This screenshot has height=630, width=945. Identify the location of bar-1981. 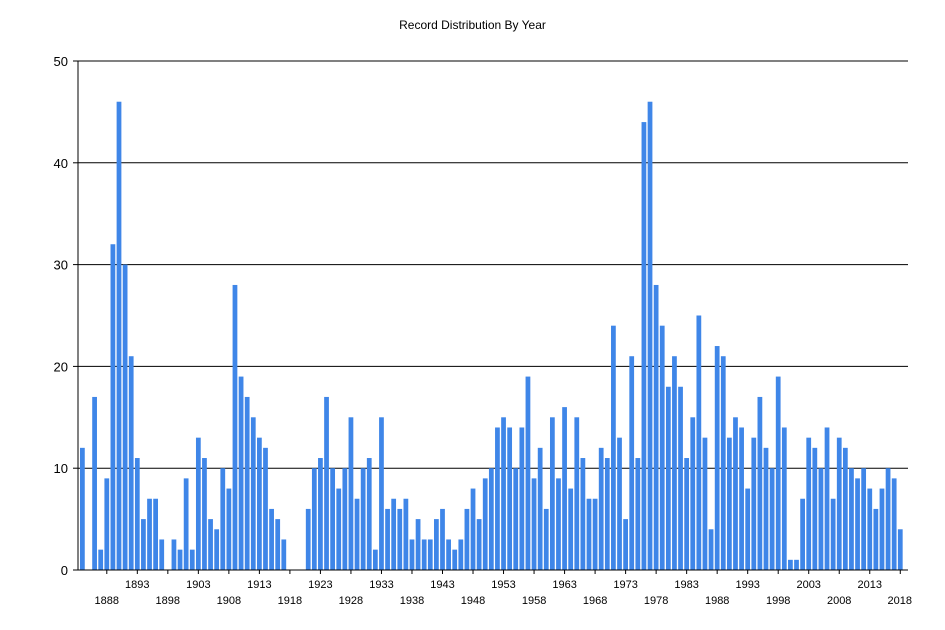
(674, 463).